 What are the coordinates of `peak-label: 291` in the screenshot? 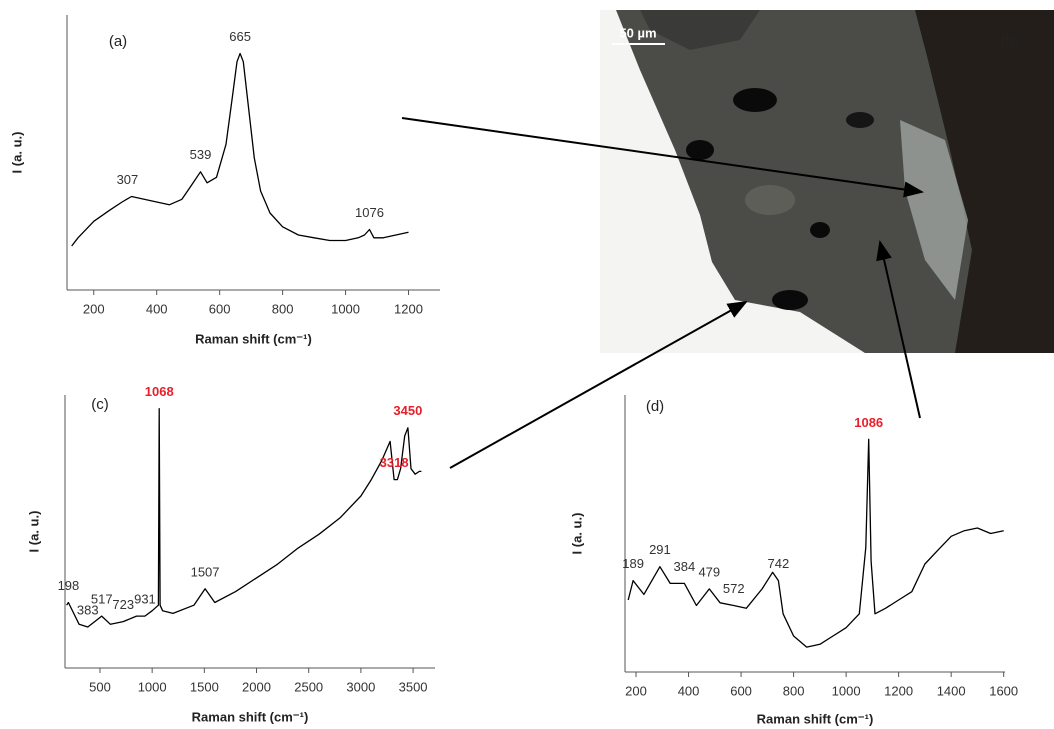 It's located at (660, 549).